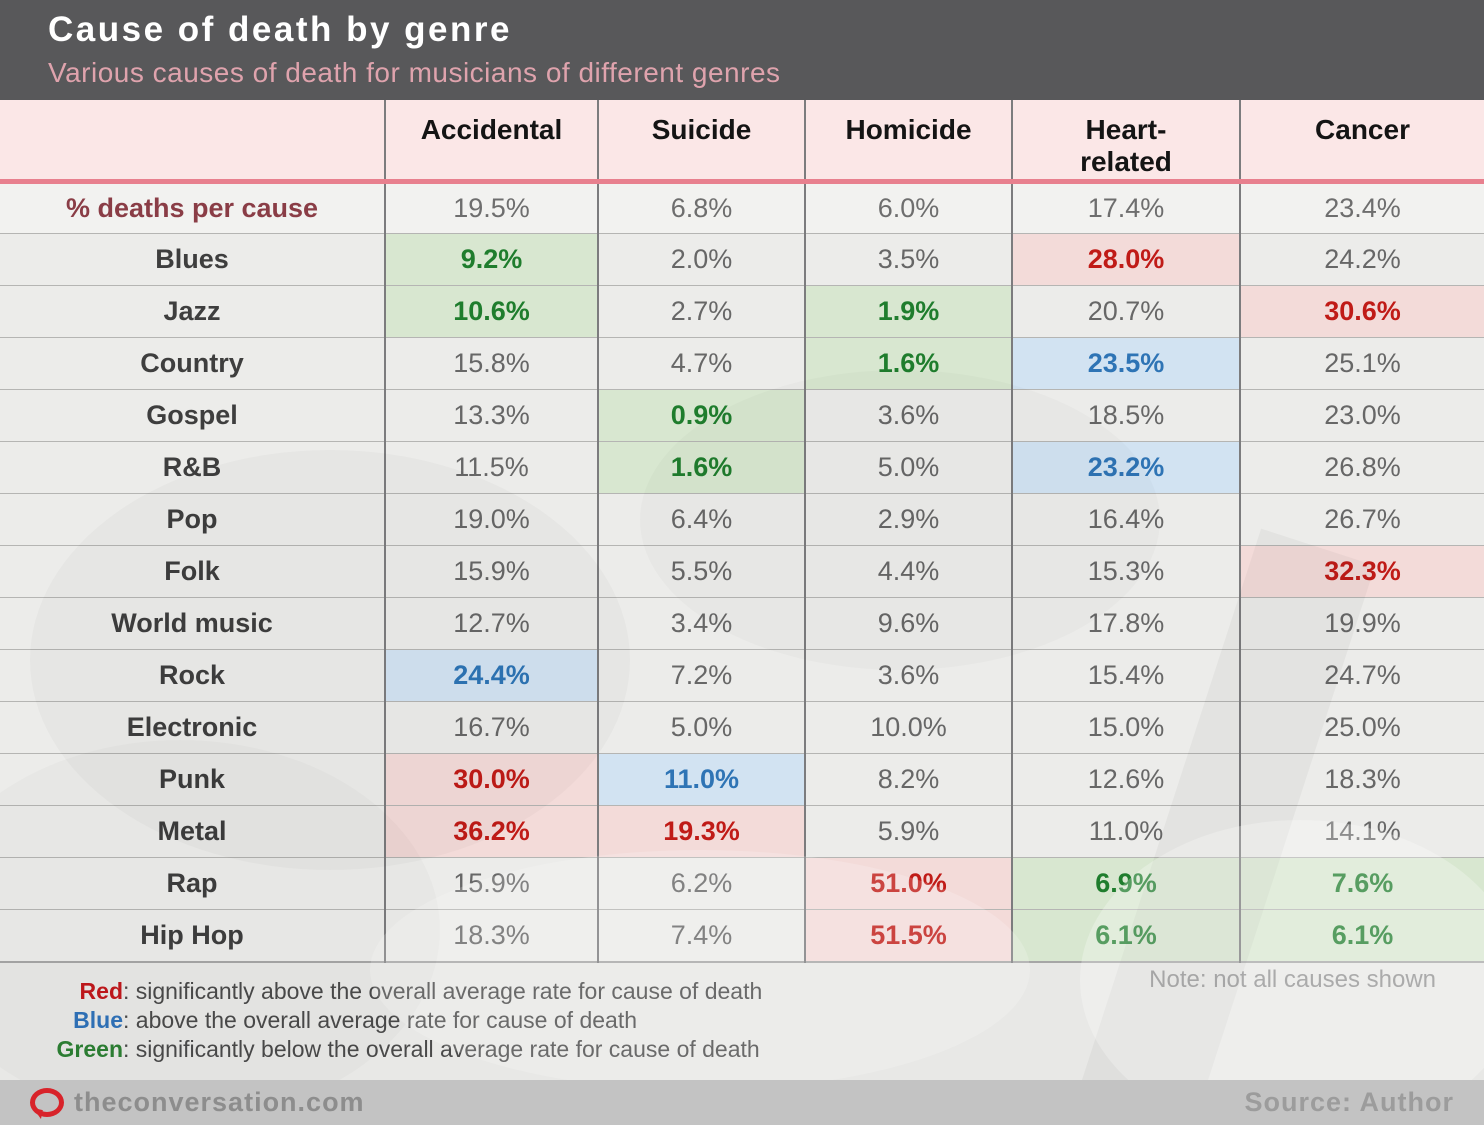 Image resolution: width=1484 pixels, height=1125 pixels. I want to click on genre-label: World music, so click(192, 623).